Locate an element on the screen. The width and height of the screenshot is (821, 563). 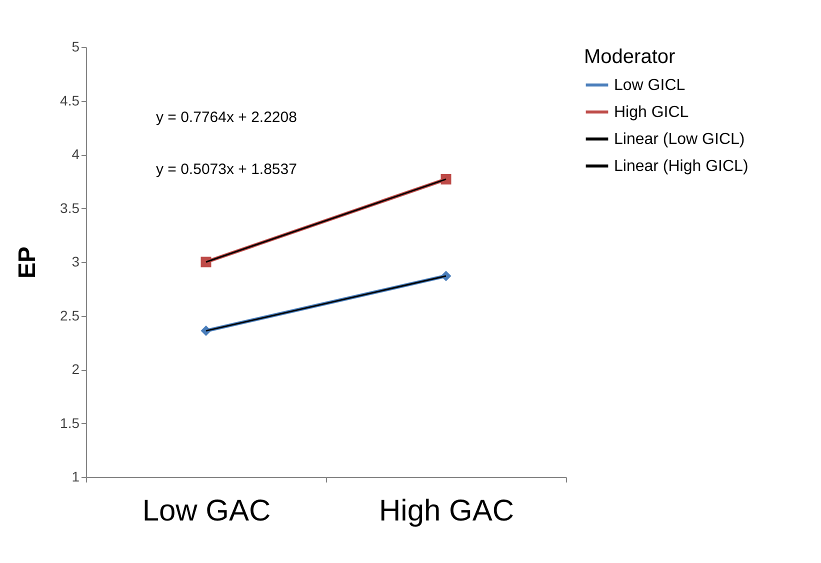
y-axis-title: EP is located at coordinates (28, 262).